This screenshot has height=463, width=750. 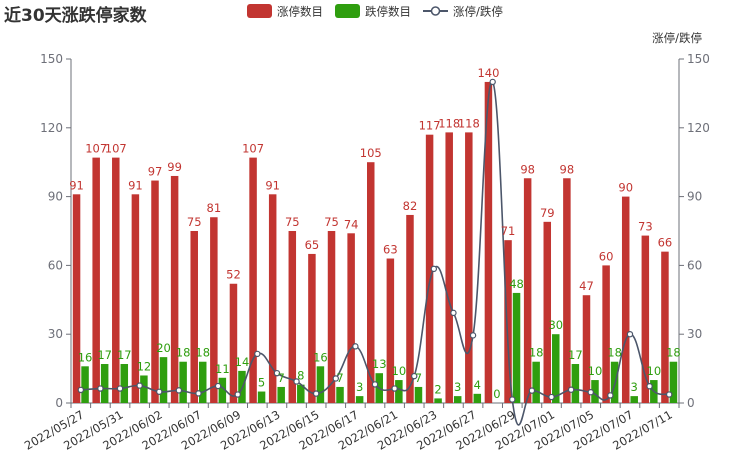 What do you see at coordinates (645, 227) in the screenshot?
I see `limit-up-label: 73` at bounding box center [645, 227].